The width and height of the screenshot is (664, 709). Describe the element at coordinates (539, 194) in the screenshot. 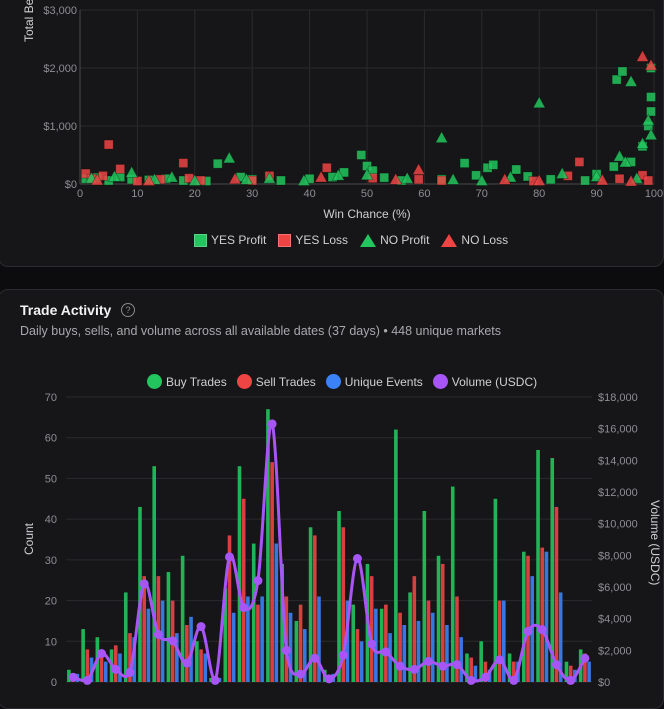

I see `scatter-x-tick: 80` at that location.